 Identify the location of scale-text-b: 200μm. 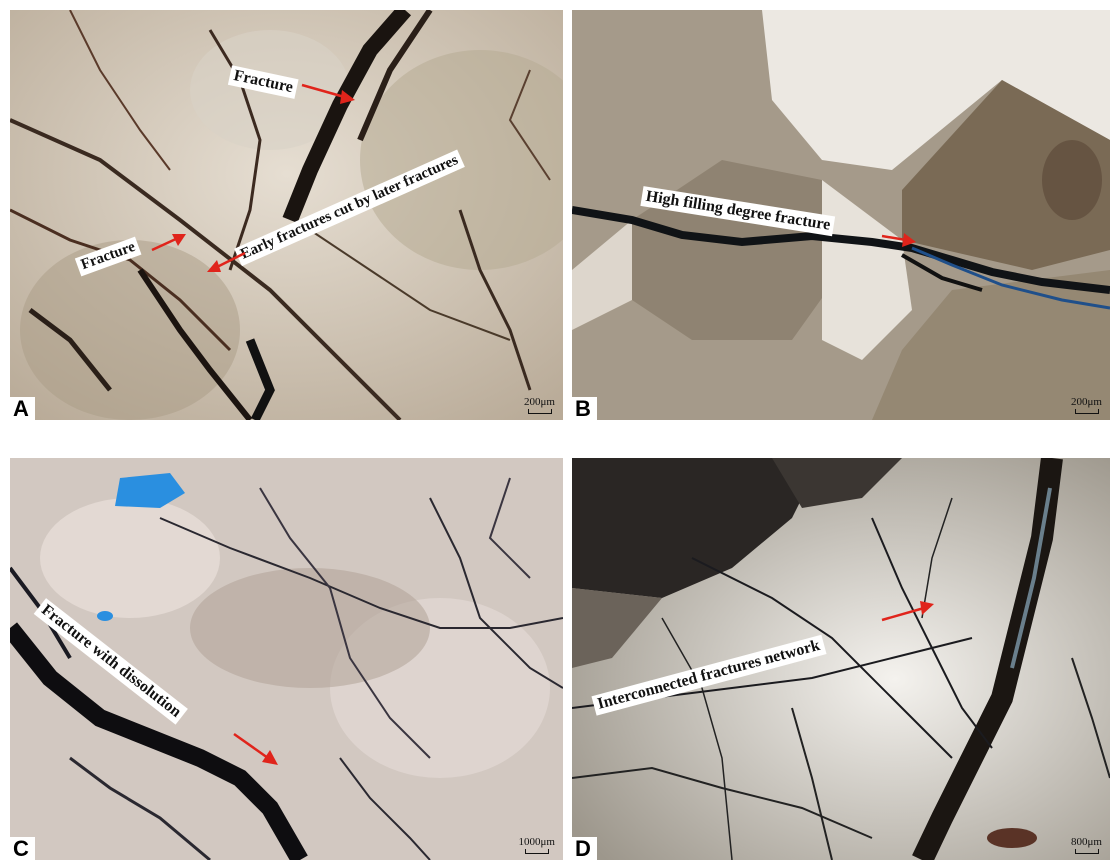
(1086, 402).